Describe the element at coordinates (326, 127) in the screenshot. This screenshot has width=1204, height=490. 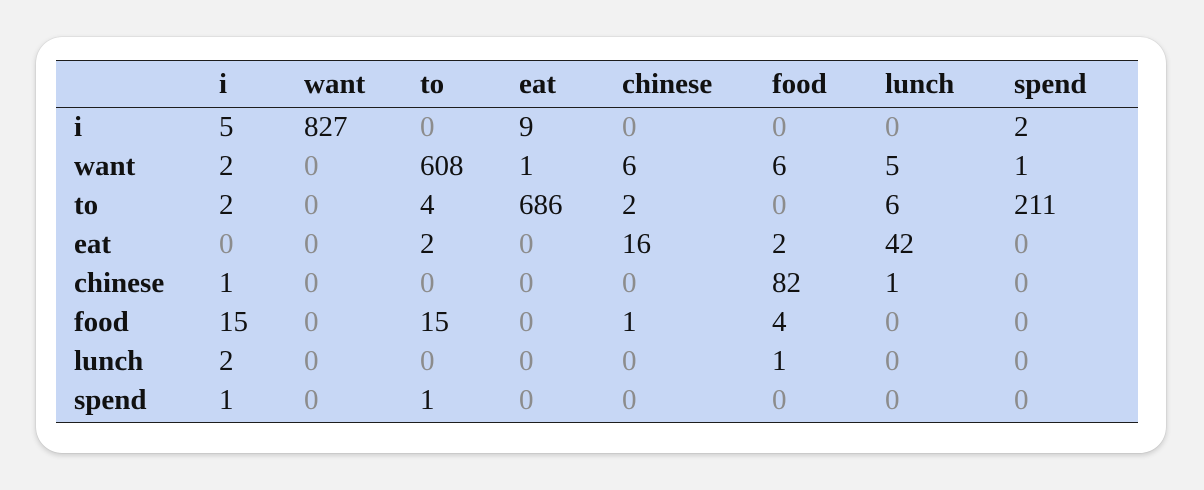
I see `count-cell: 827` at that location.